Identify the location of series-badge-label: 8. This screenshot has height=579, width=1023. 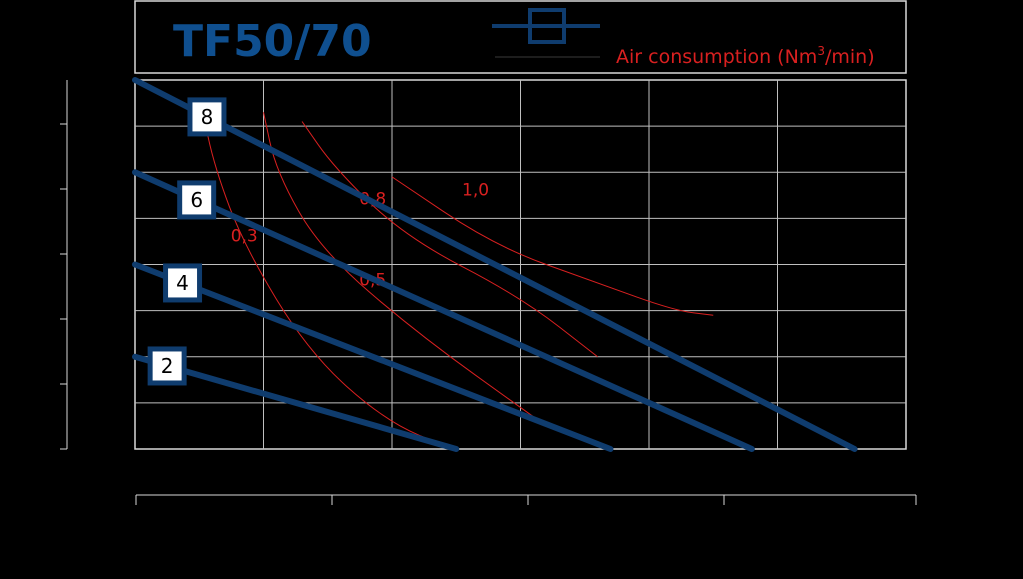
(207, 117).